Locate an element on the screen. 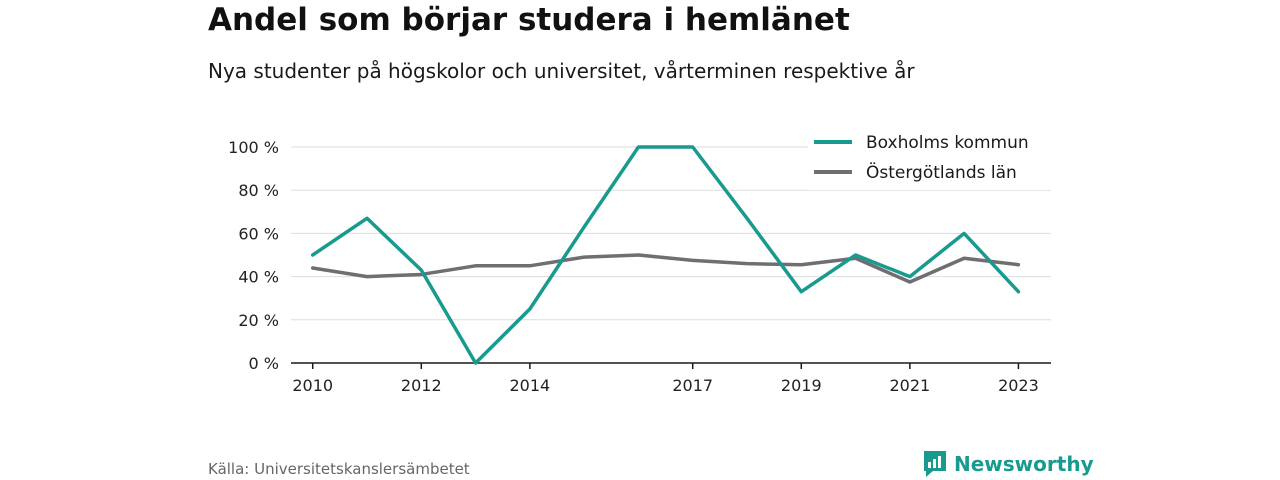  y-tick-label: 20 % is located at coordinates (258, 320).